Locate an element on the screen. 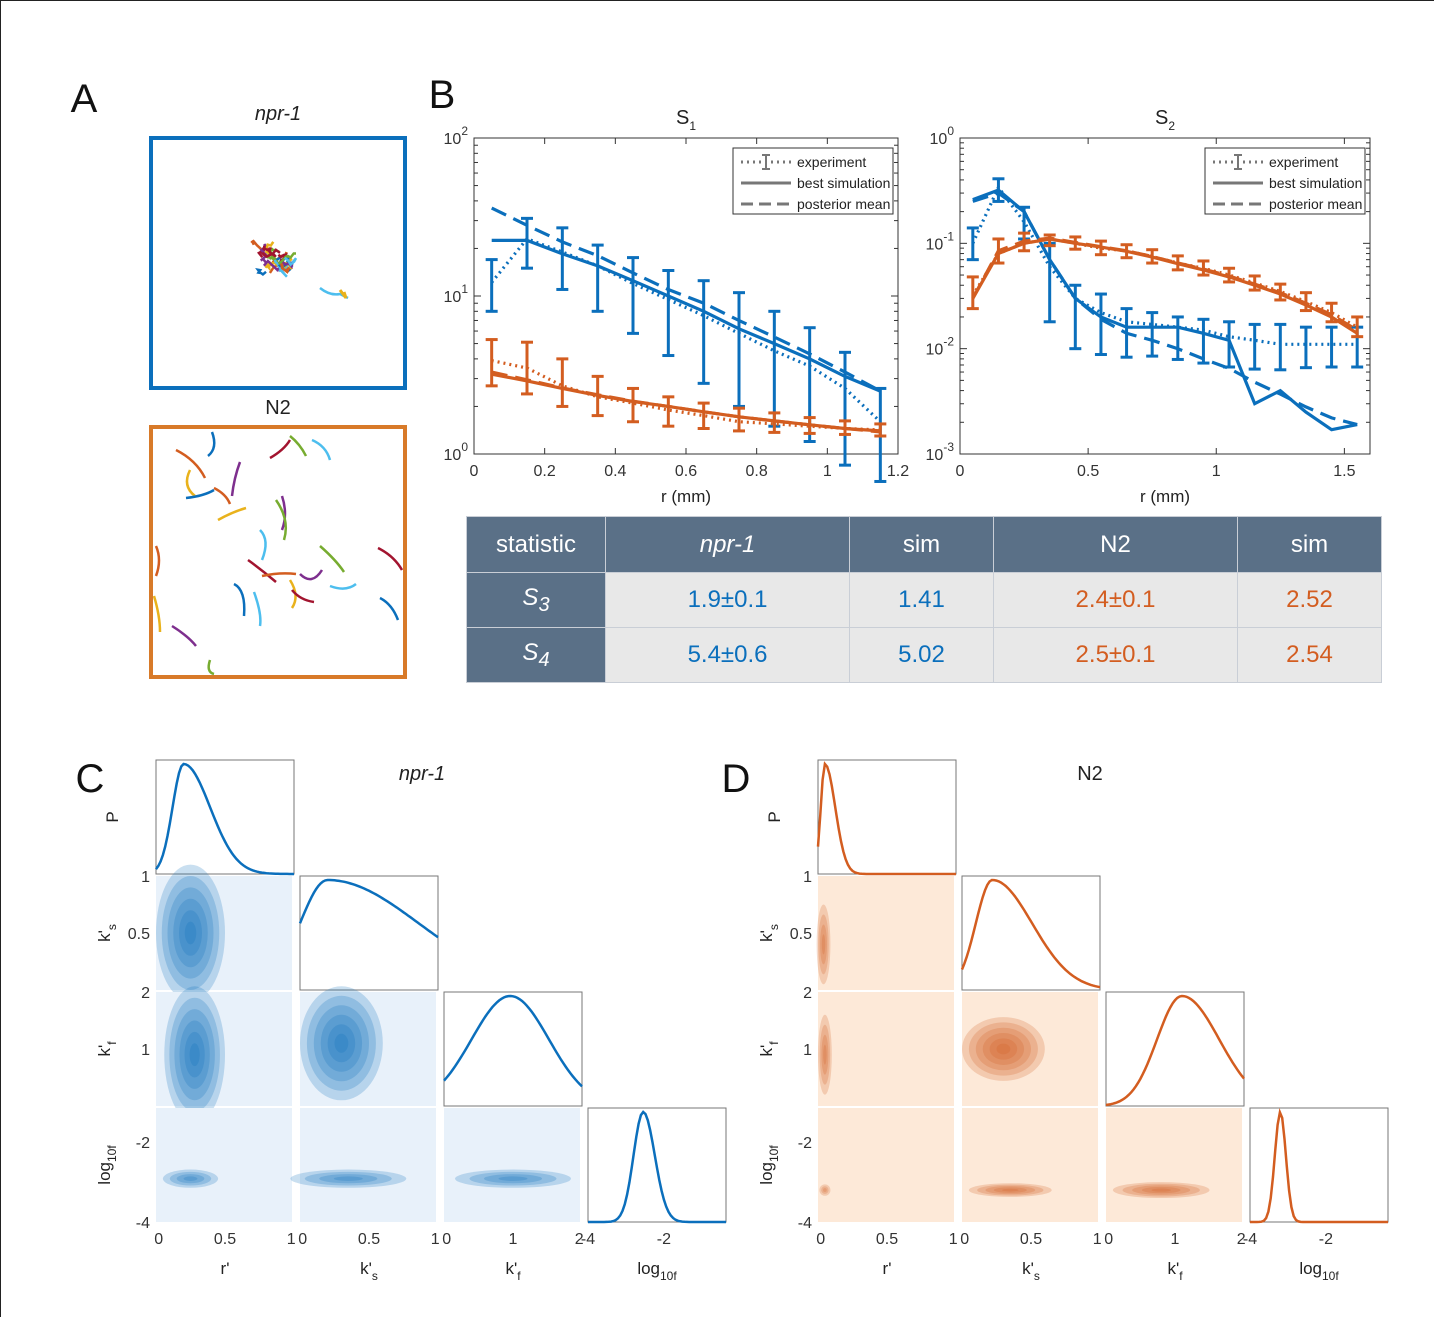  y-tick-label: 10⁰ is located at coordinates (942, 136).